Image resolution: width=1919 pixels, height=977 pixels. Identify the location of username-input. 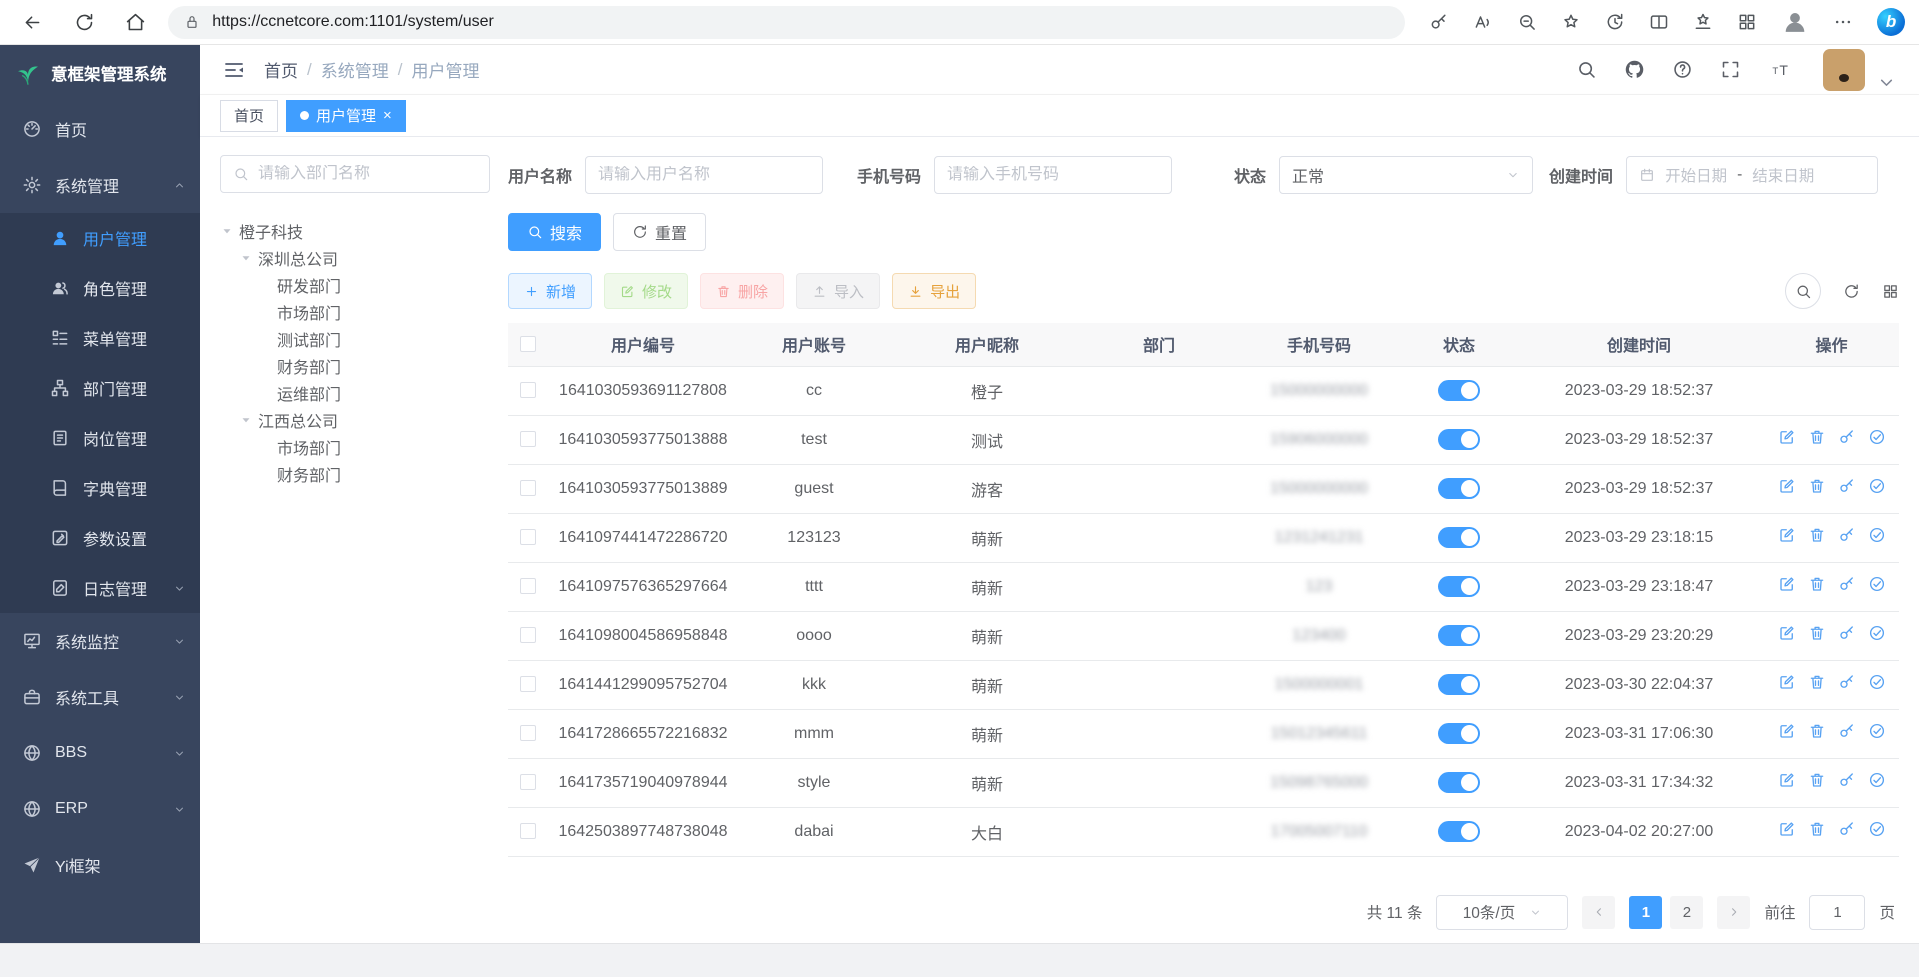
(704, 175).